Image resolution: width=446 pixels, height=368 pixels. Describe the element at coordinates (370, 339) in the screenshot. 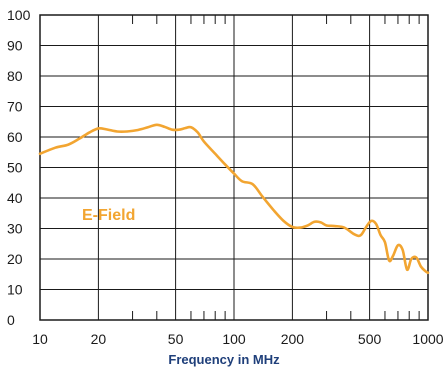

I see `x-tick-label-500: 500` at that location.